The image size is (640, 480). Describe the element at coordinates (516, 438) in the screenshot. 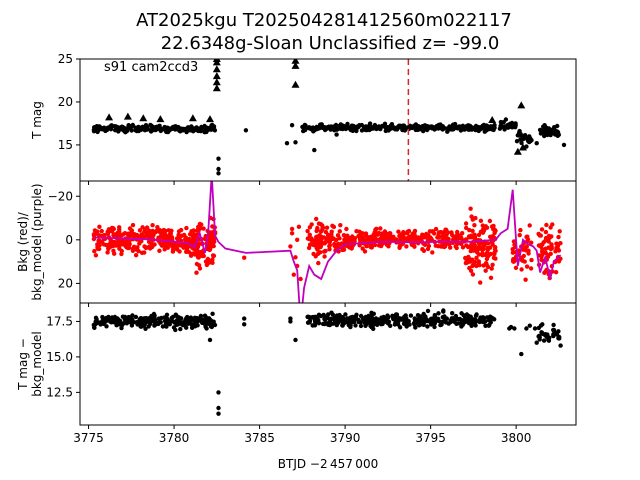

I see `x-tick-label: 3800` at that location.